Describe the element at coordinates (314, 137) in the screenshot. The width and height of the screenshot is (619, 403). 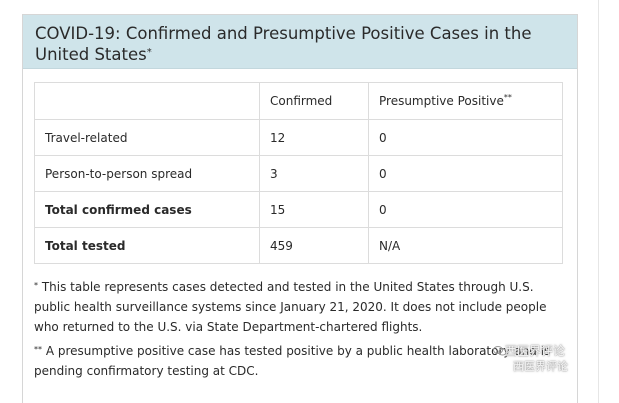
I see `row-confirmed: 12` at that location.